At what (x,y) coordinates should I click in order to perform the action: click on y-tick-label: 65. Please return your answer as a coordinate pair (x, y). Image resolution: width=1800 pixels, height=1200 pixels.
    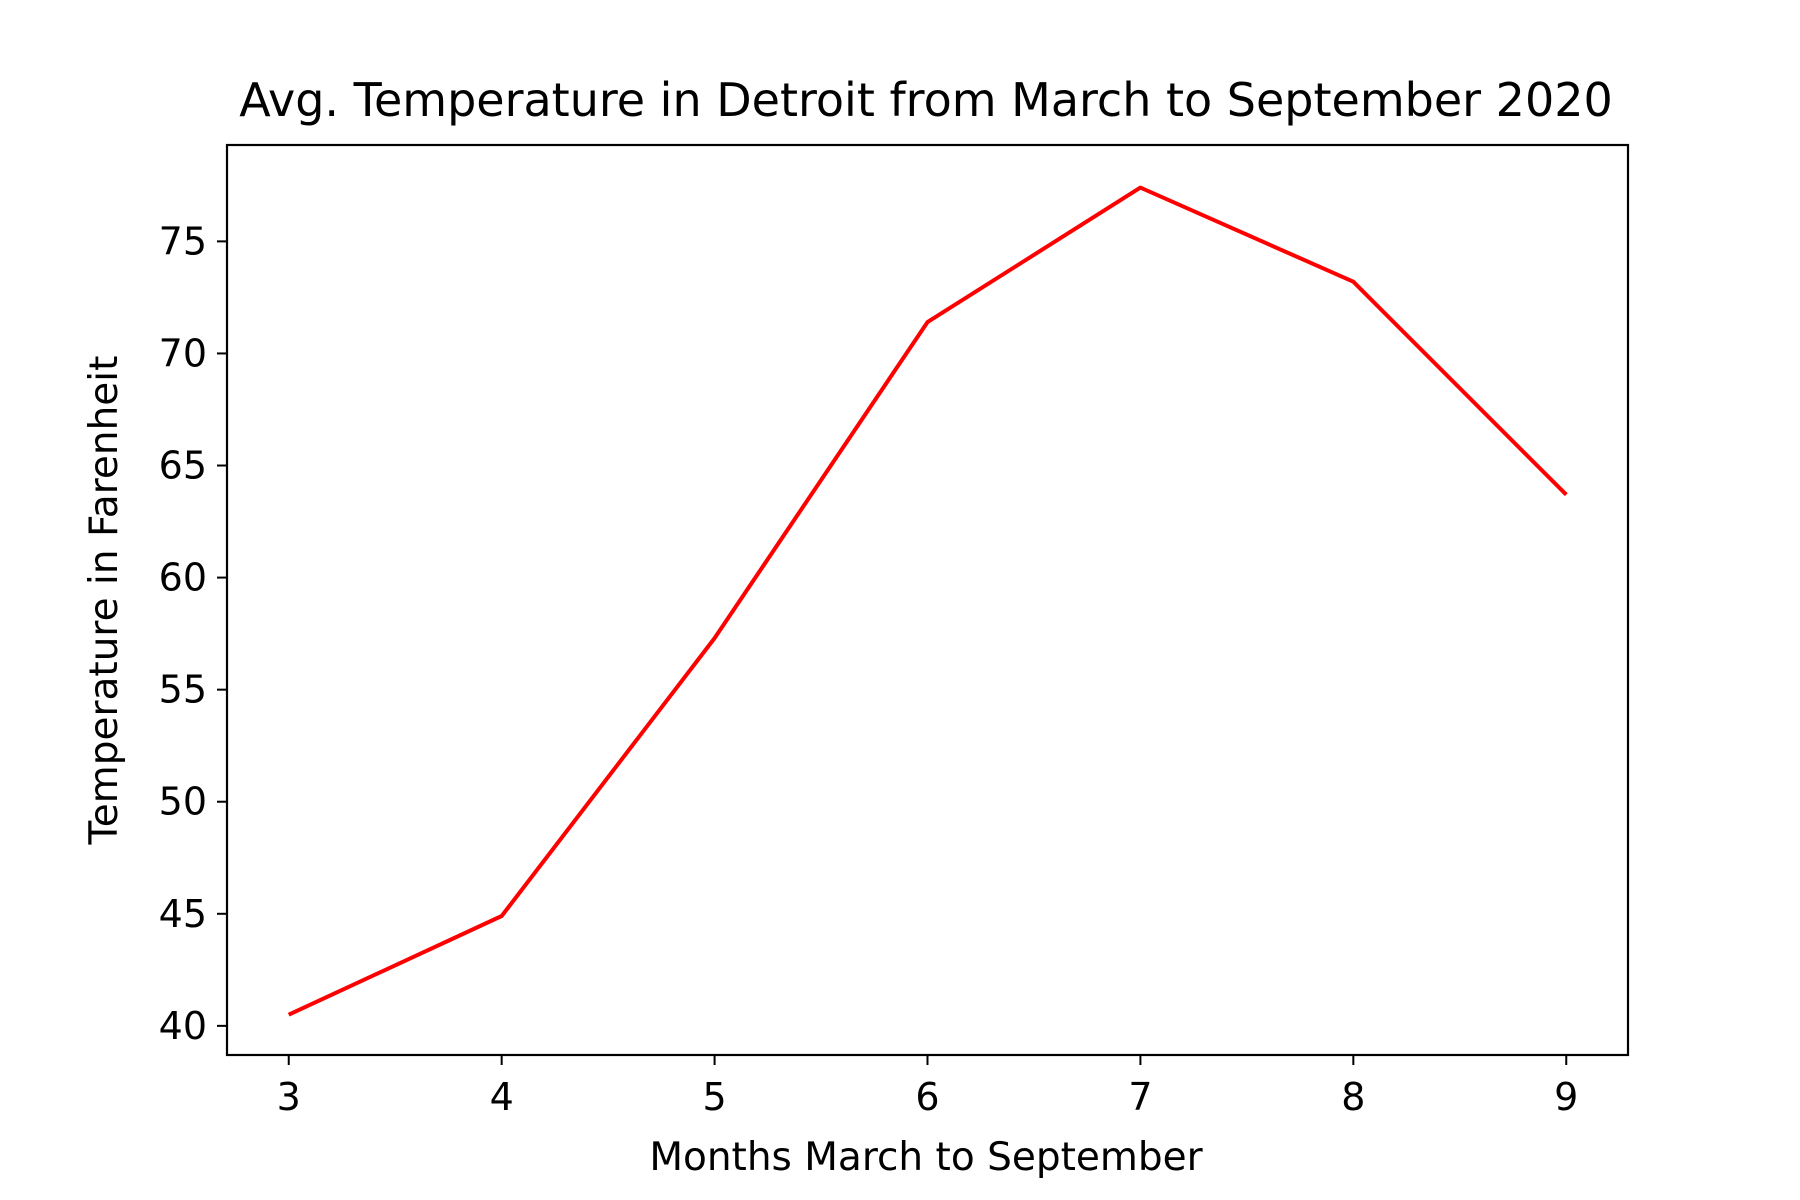
    Looking at the image, I should click on (183, 466).